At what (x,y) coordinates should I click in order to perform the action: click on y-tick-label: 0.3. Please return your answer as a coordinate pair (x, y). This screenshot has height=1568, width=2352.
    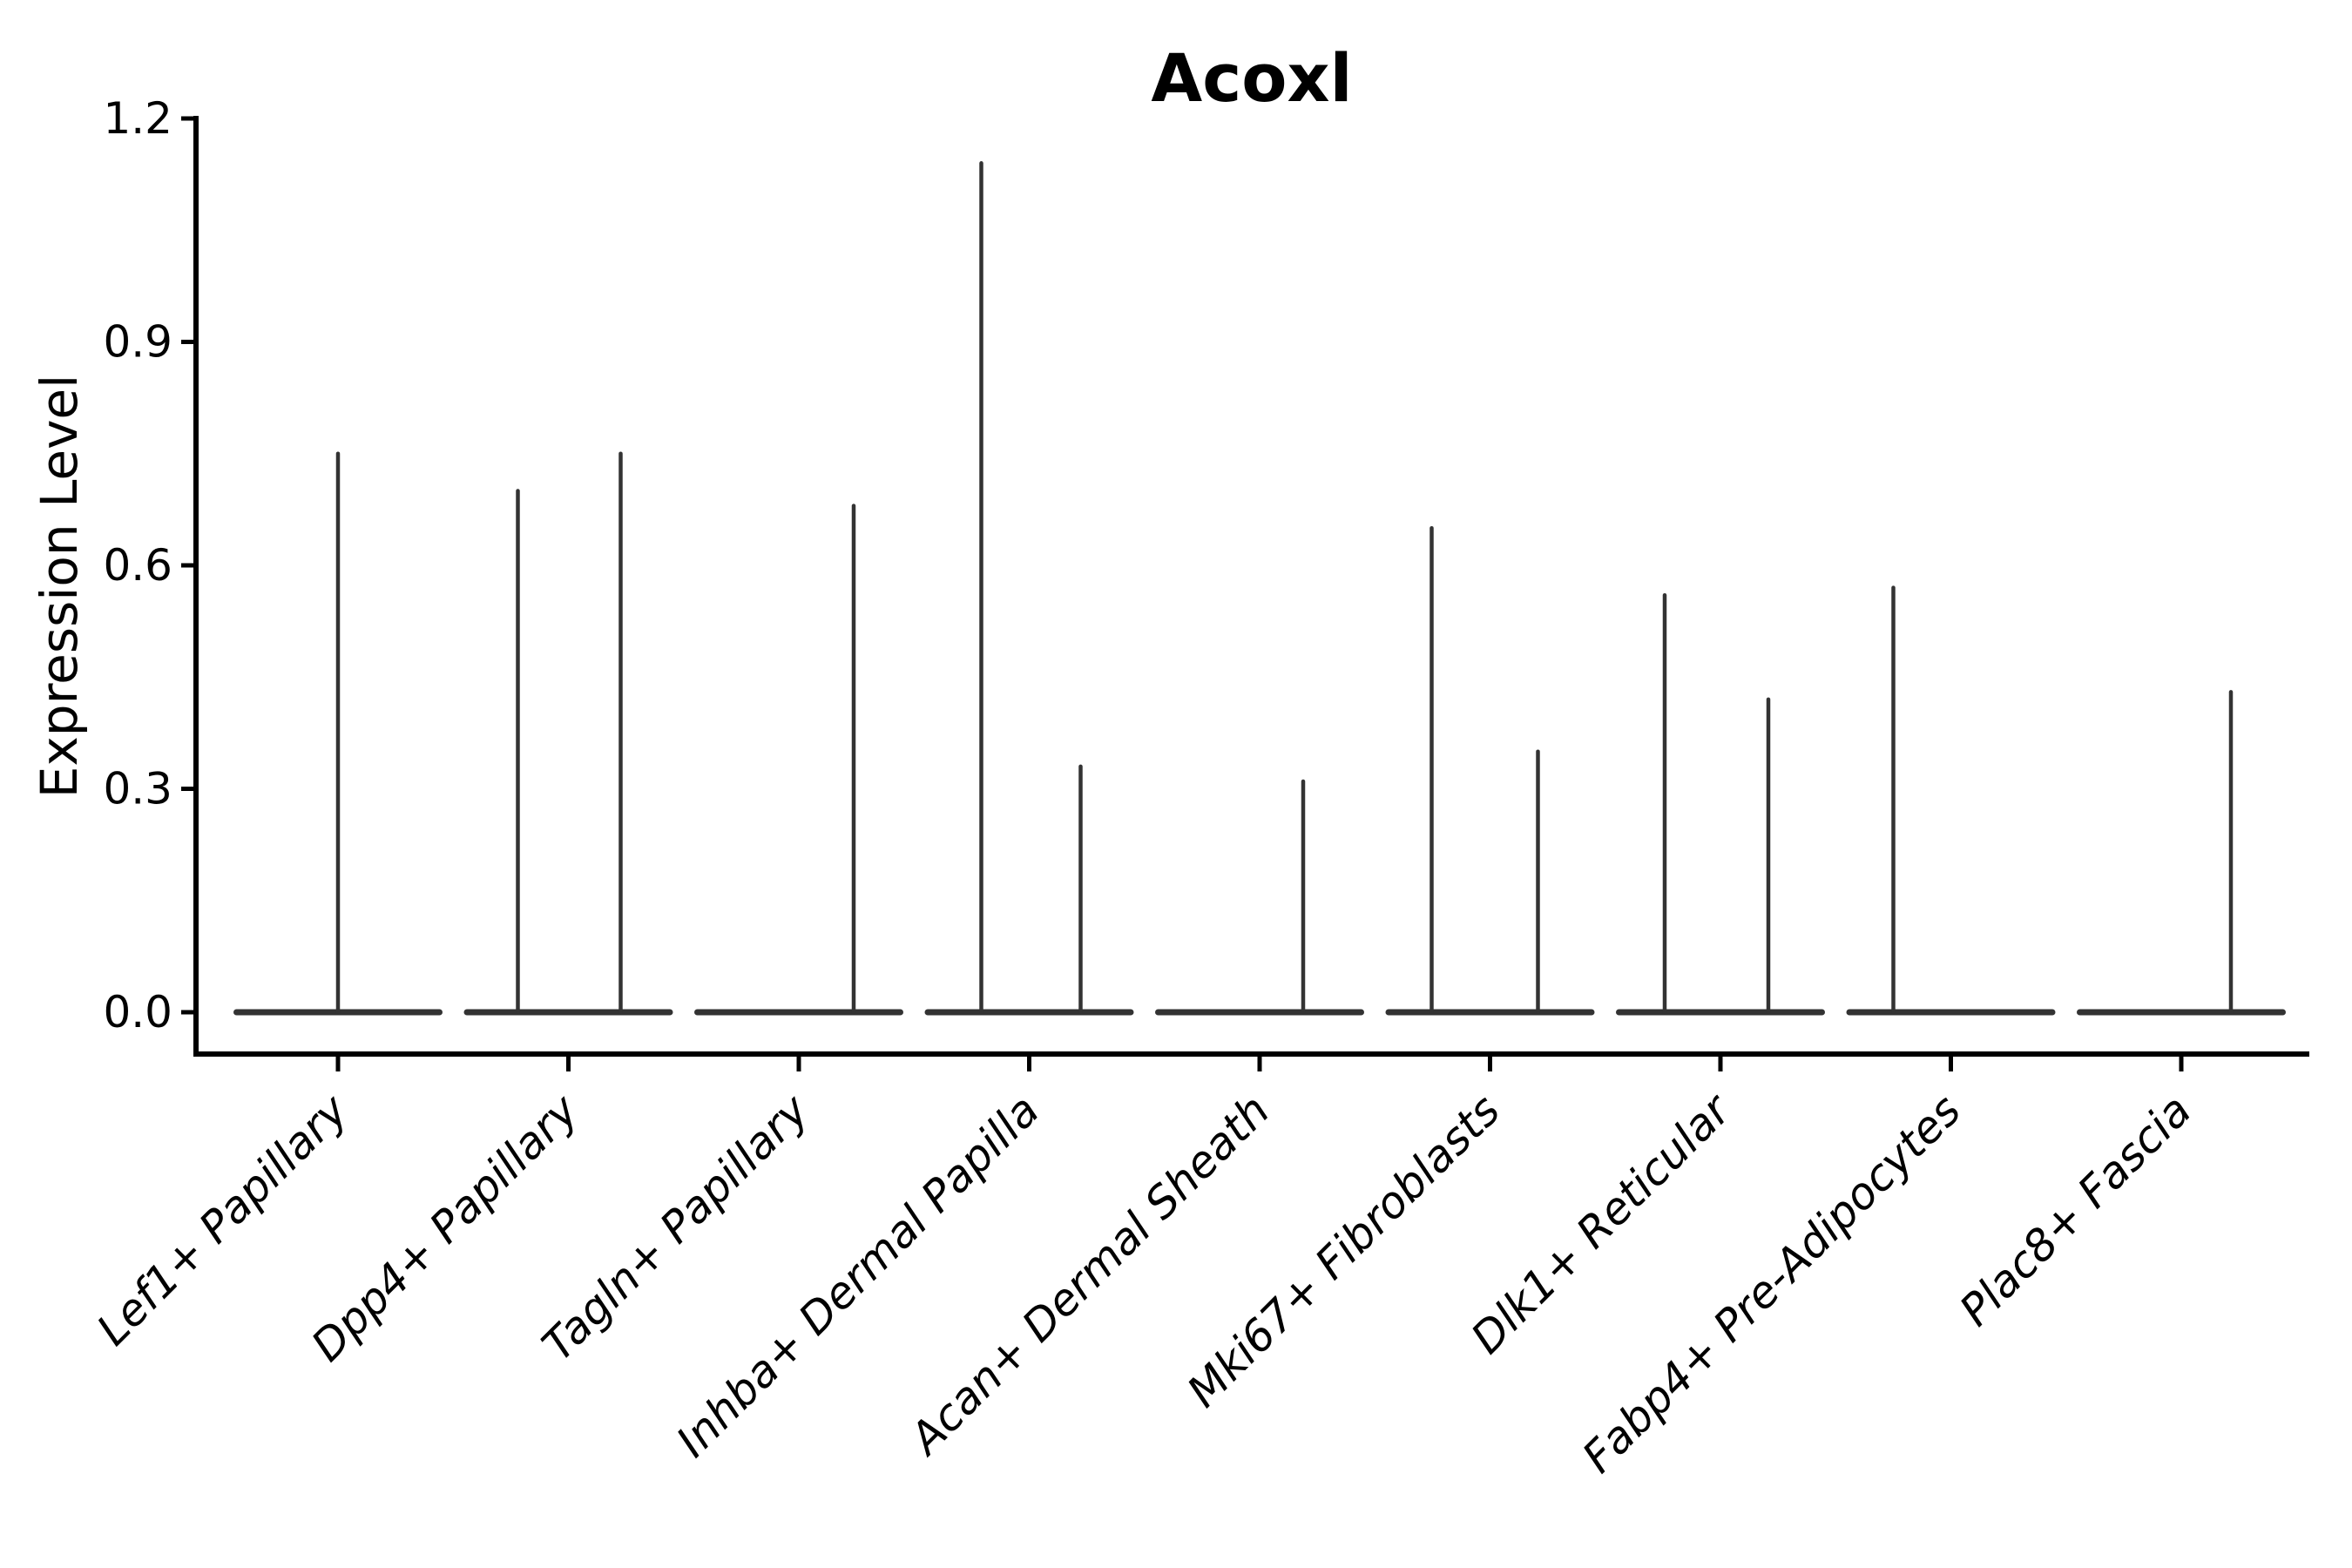
    Looking at the image, I should click on (137, 789).